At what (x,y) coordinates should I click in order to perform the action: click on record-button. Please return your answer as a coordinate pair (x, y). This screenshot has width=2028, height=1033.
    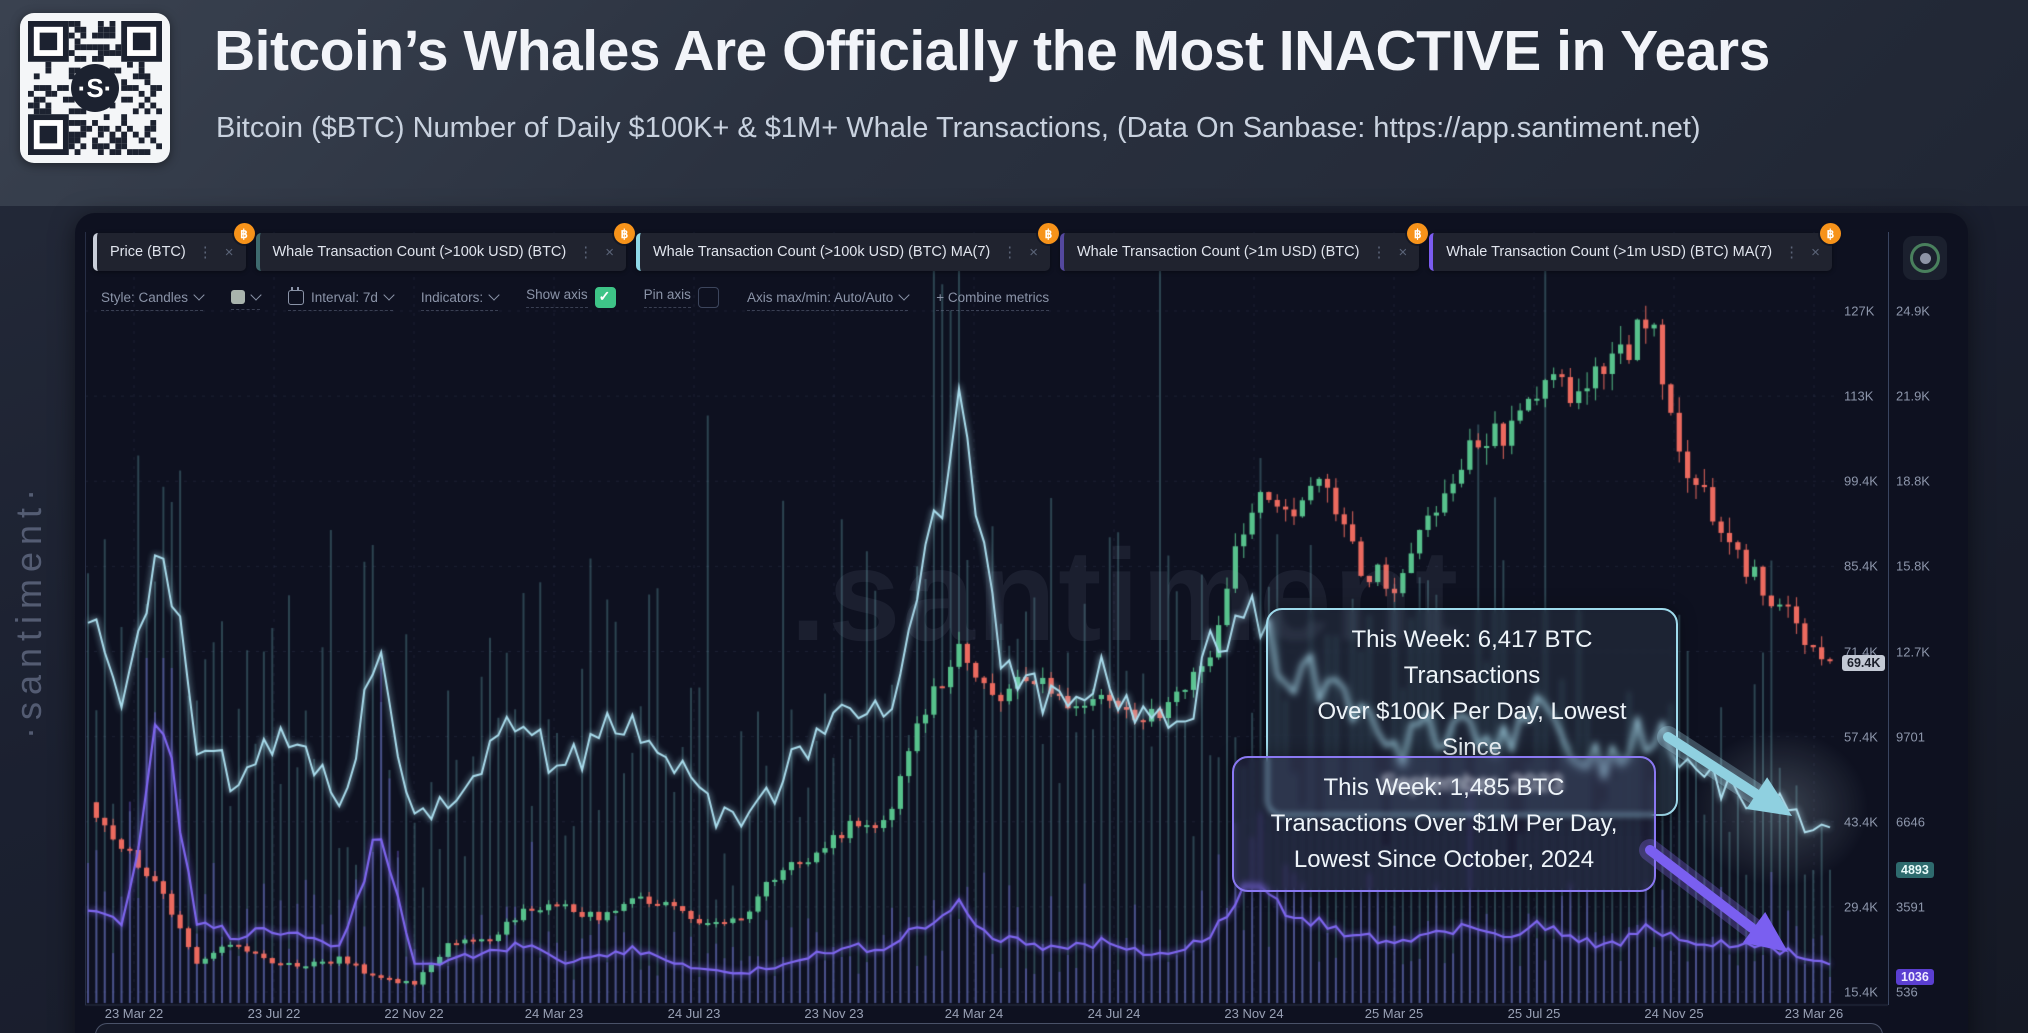
    Looking at the image, I should click on (1925, 258).